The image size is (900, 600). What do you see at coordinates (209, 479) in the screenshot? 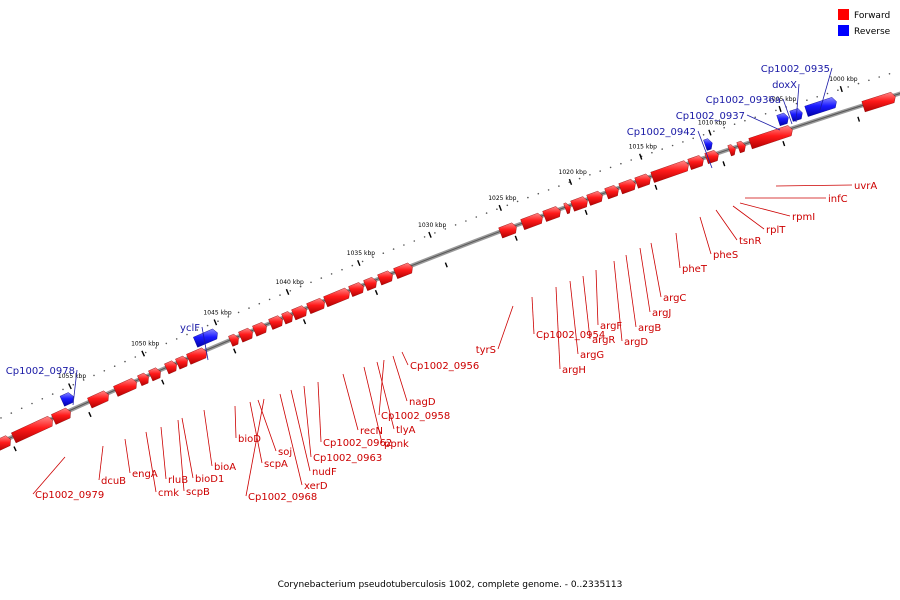
I see `gene-label-biod1: bioD1` at bounding box center [209, 479].